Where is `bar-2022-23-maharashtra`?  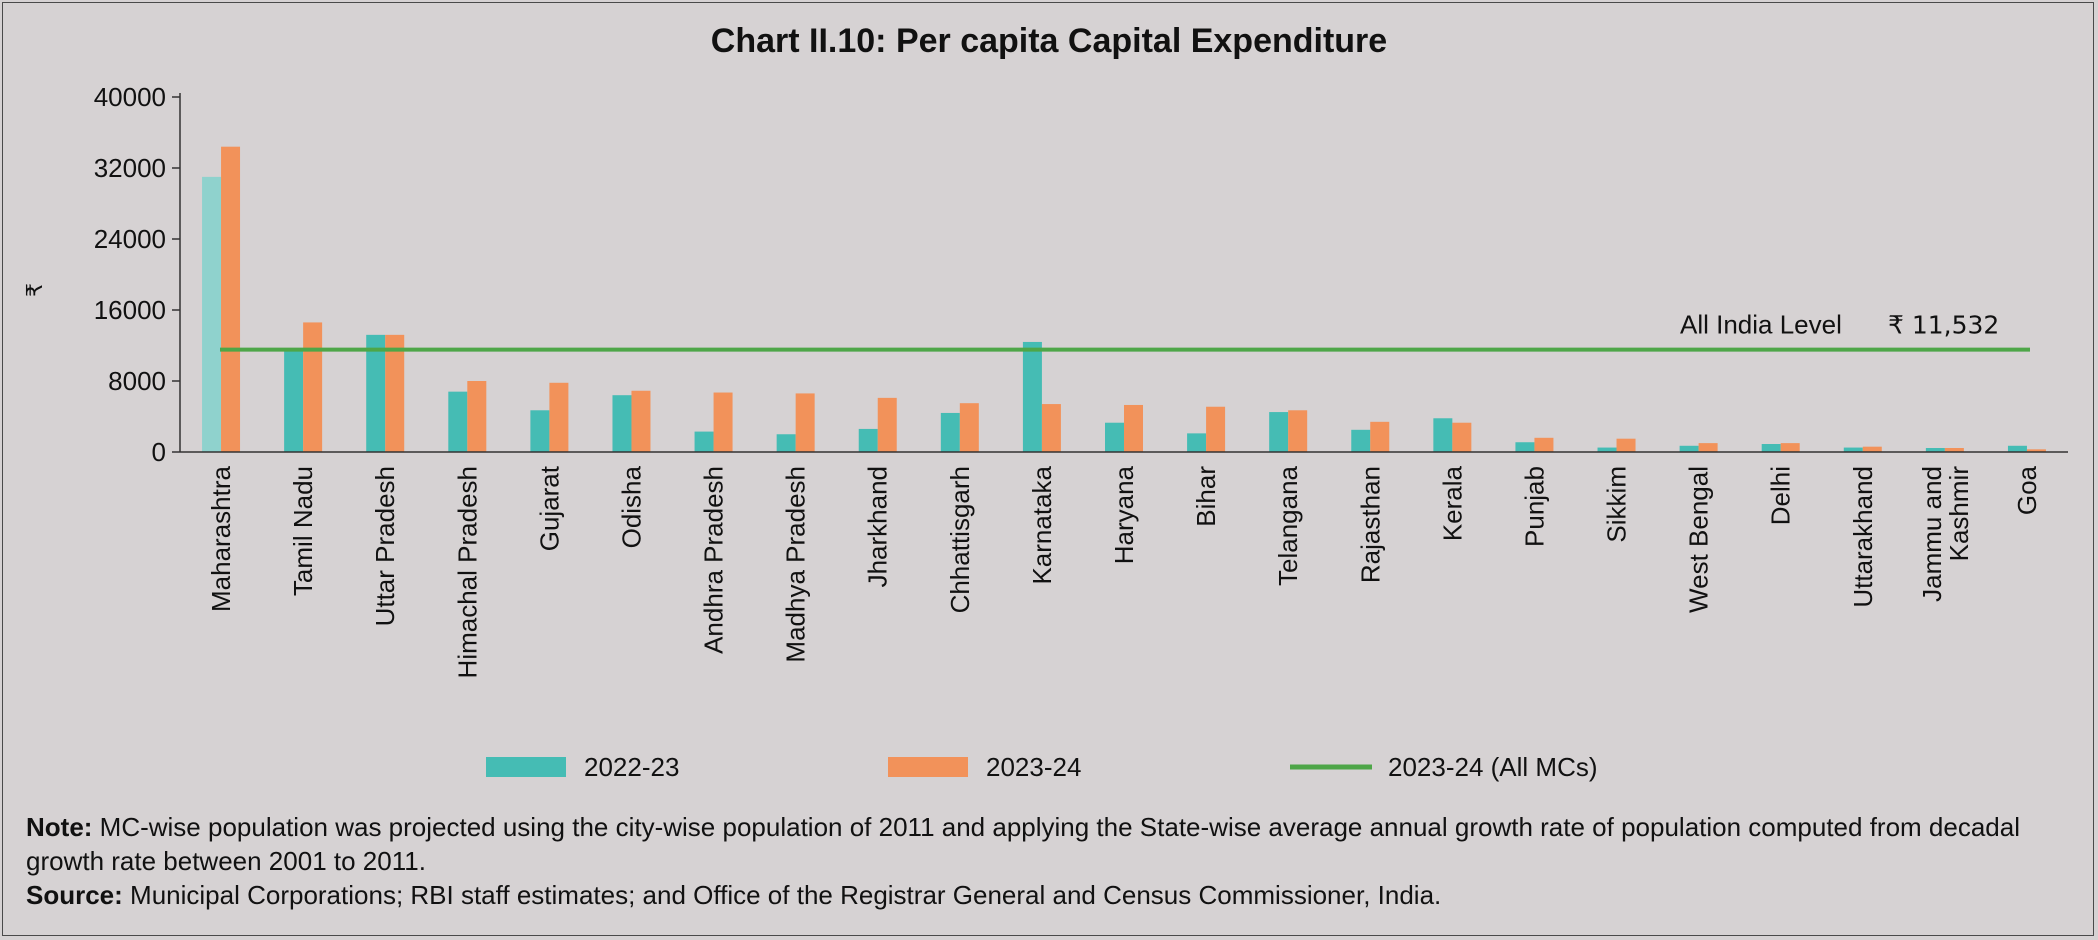 bar-2022-23-maharashtra is located at coordinates (212, 314).